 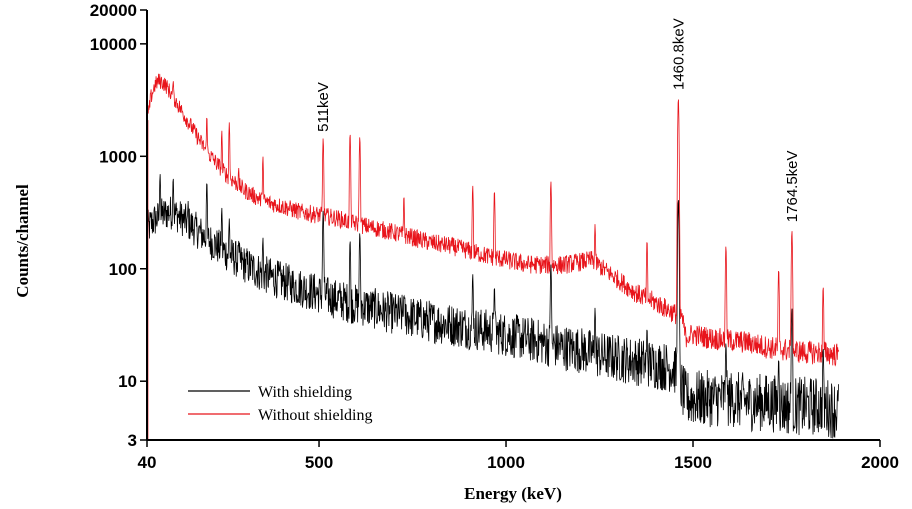 I want to click on y-axis-title: Counts/channel, so click(x=22, y=241).